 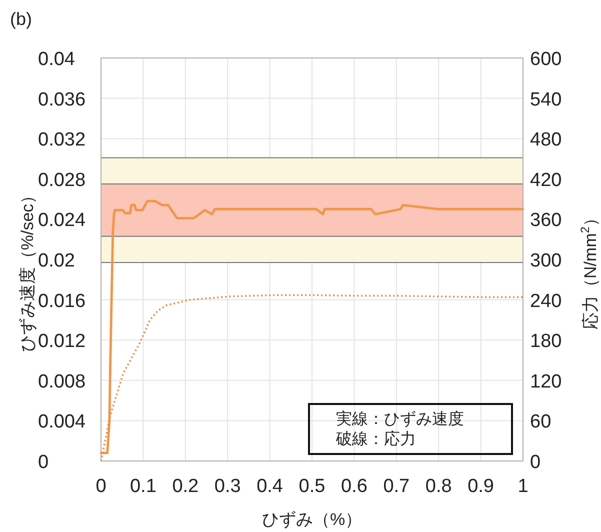 What do you see at coordinates (546, 221) in the screenshot?
I see `y2-tick-label: 360` at bounding box center [546, 221].